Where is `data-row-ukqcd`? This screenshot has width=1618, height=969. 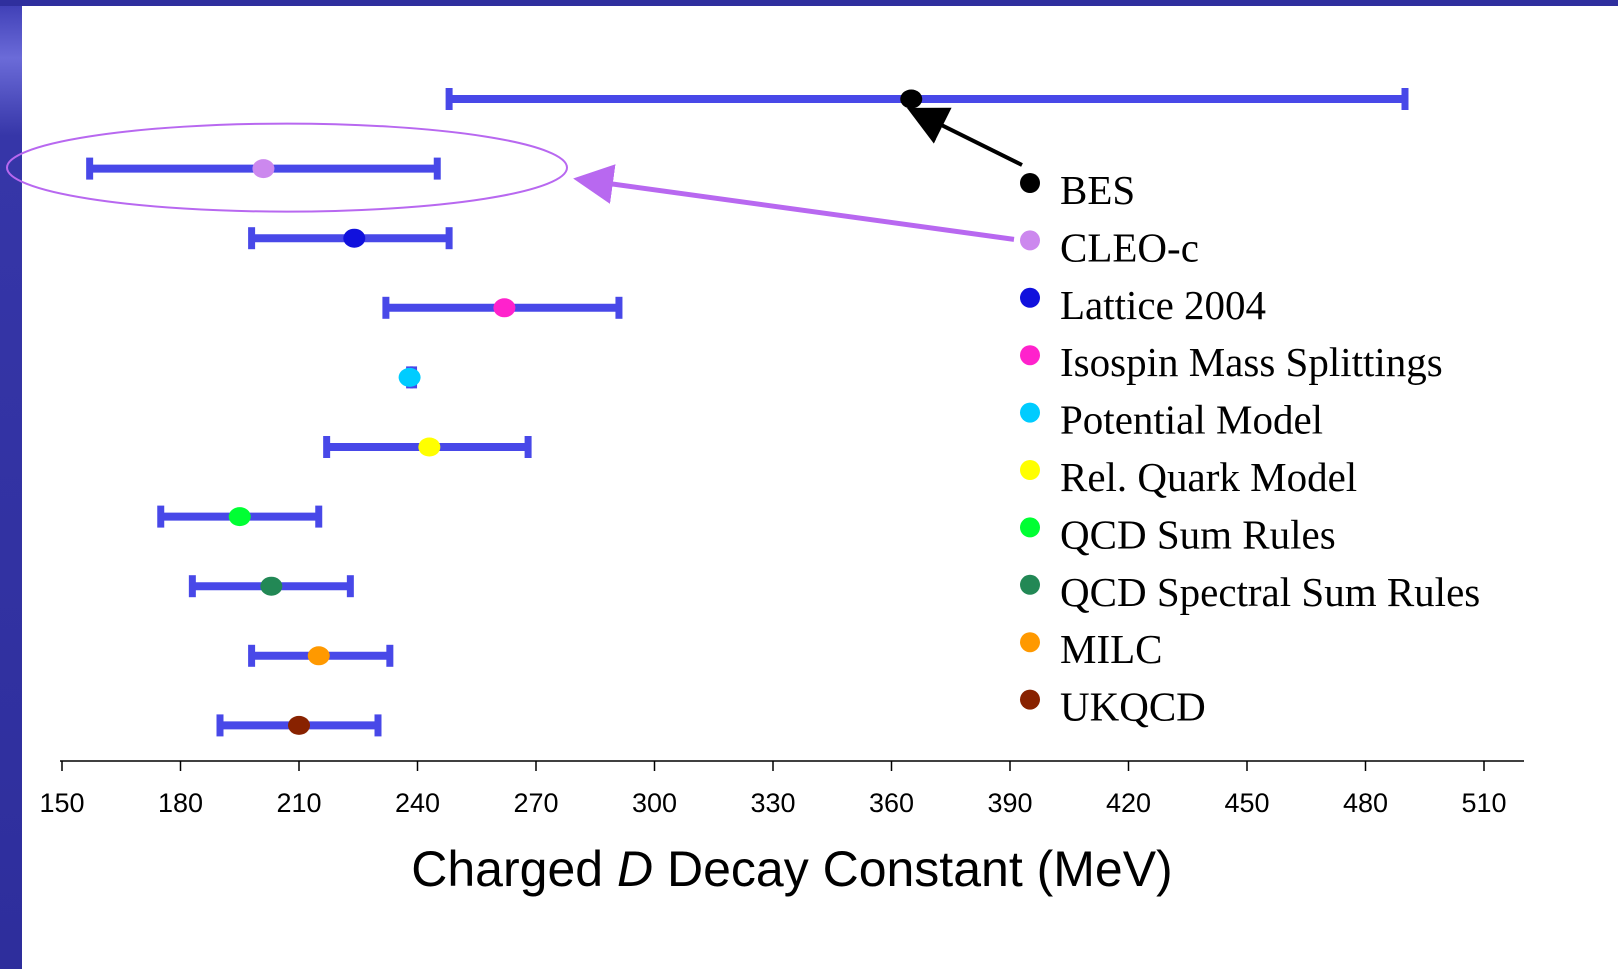
data-row-ukqcd is located at coordinates (299, 725).